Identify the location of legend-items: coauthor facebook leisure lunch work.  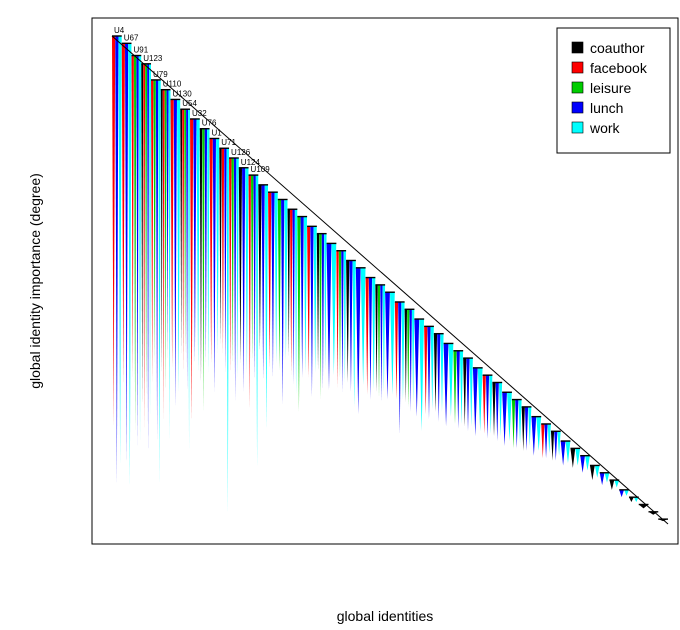
(609, 88).